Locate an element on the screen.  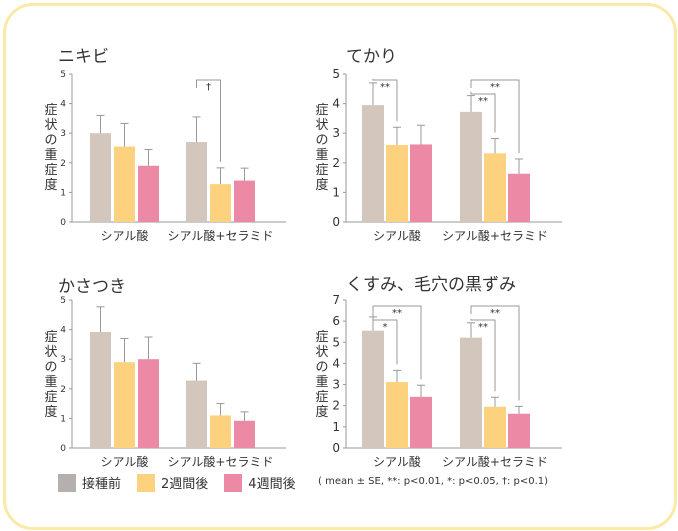
legend-item-week2: 2週間後 is located at coordinates (172, 482).